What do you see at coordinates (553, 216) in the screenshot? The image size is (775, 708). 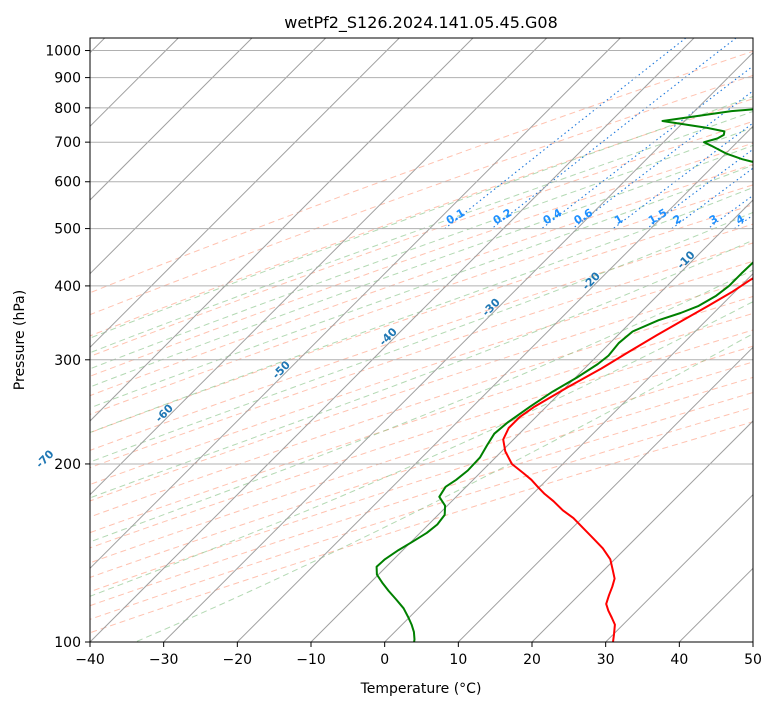 I see `mixing-ratio-label: 0.4` at bounding box center [553, 216].